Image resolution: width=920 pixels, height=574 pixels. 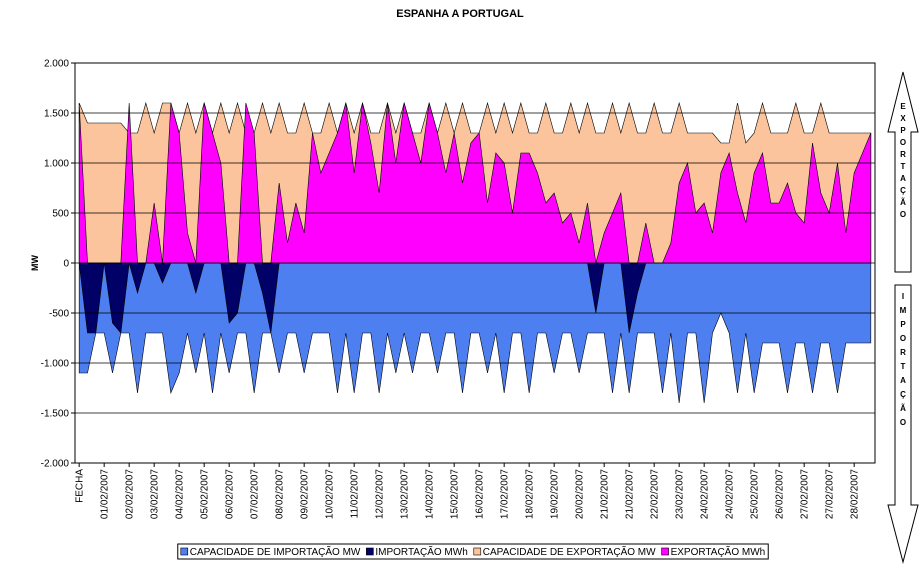 What do you see at coordinates (130, 494) in the screenshot?
I see `x-tick-label: 02/02/2007` at bounding box center [130, 494].